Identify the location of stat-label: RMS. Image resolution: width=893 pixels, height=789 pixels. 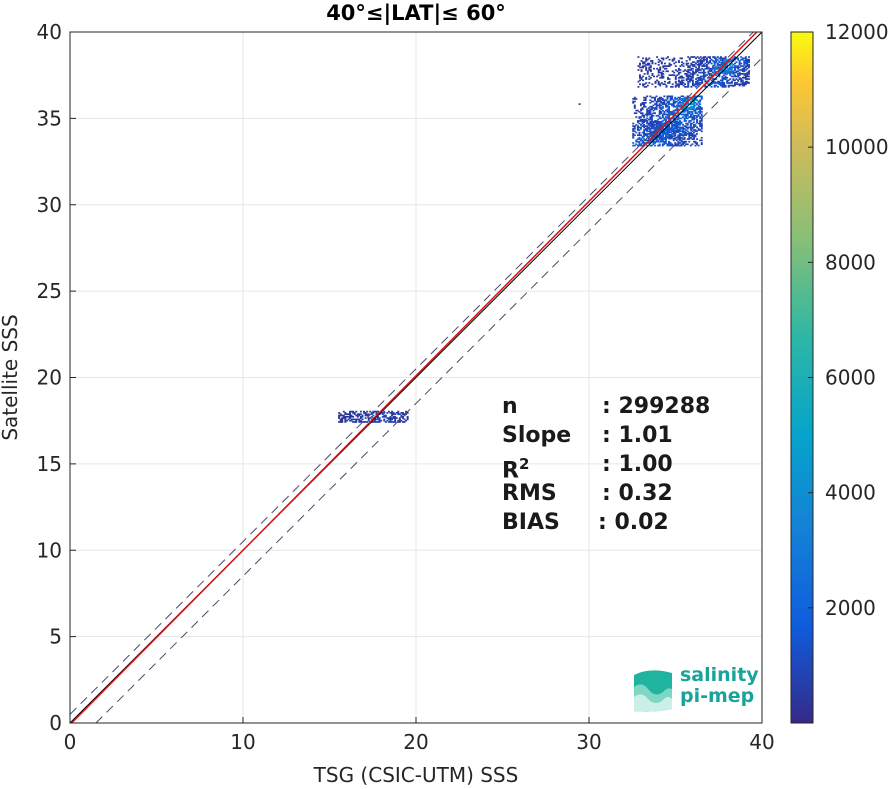
(529, 493).